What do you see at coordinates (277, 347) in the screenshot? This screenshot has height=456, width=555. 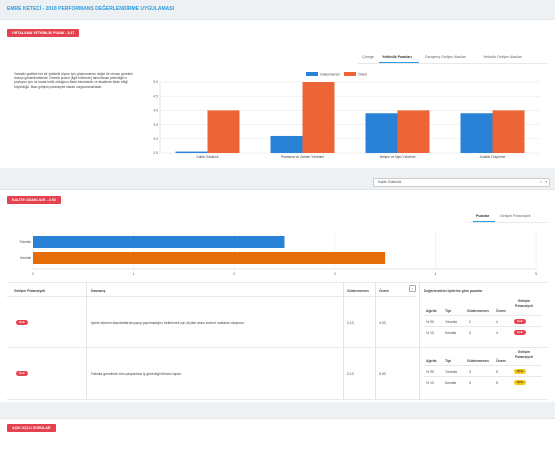 I see `row-divider` at bounding box center [277, 347].